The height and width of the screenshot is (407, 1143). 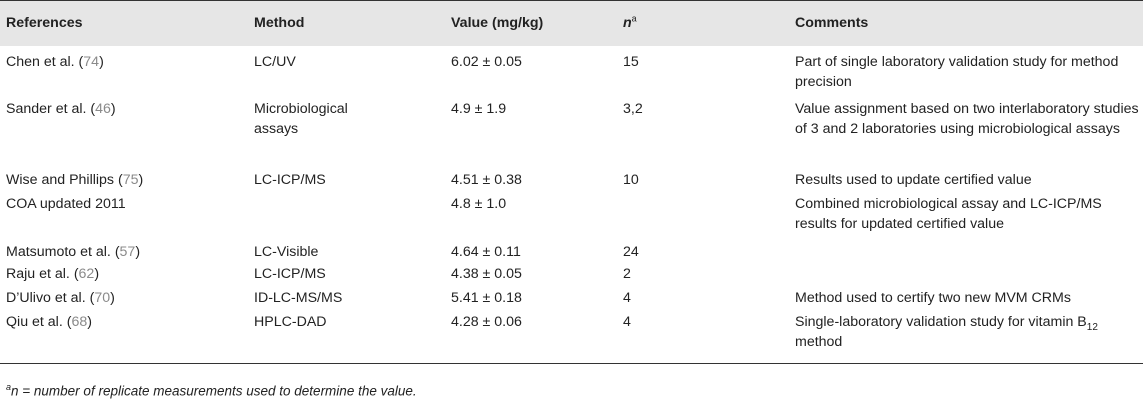 I want to click on reference-link: 75, so click(x=130, y=179).